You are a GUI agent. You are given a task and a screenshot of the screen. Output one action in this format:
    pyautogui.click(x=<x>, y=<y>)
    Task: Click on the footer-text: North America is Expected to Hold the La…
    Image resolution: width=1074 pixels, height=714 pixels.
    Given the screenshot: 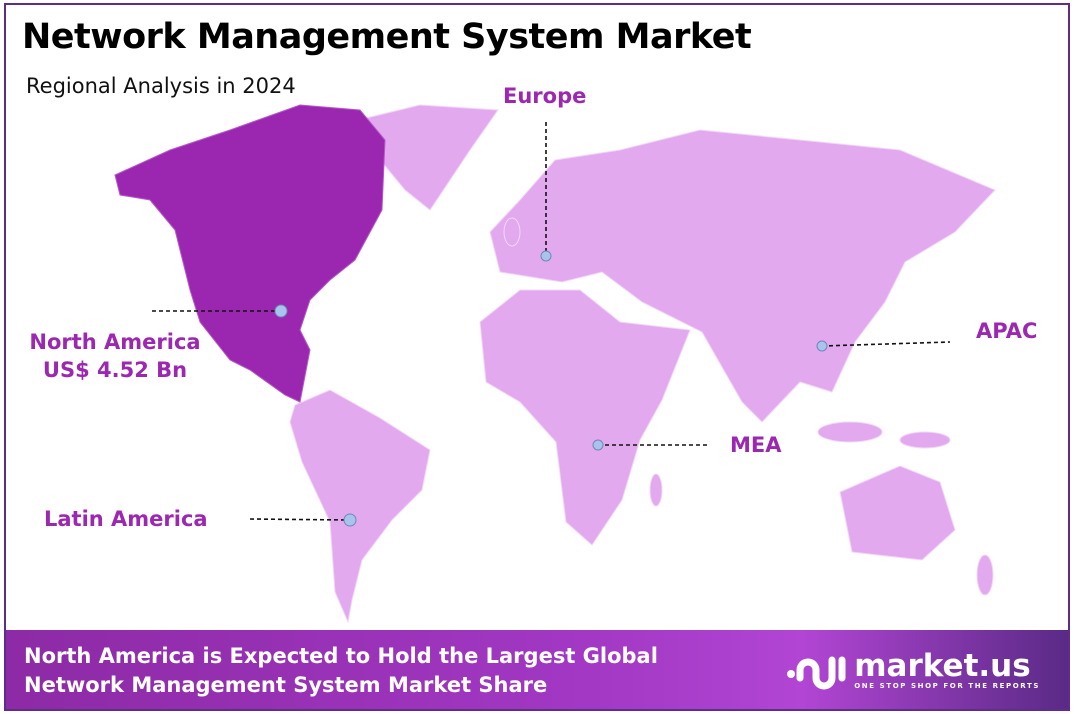 What is the action you would take?
    pyautogui.click(x=341, y=671)
    